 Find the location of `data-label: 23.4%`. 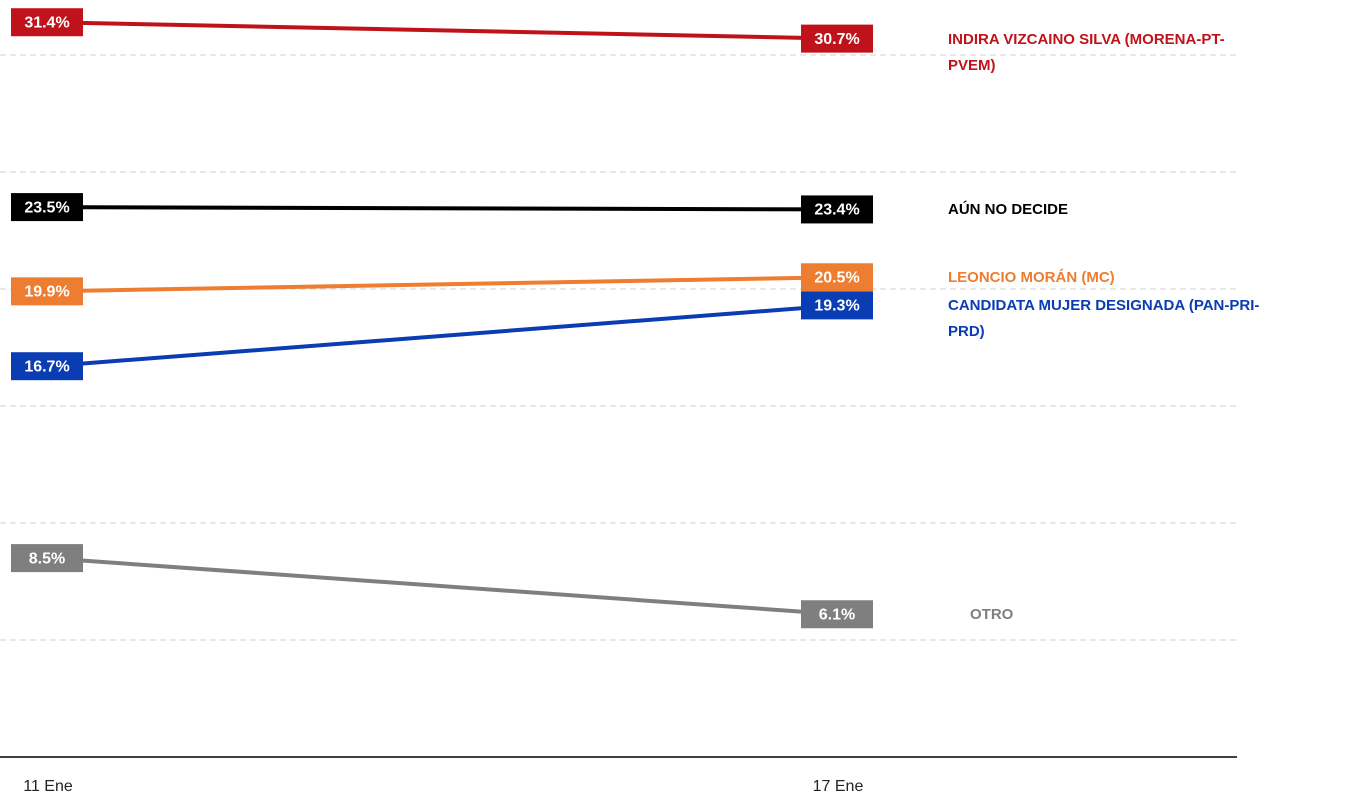

data-label: 23.4% is located at coordinates (837, 209).